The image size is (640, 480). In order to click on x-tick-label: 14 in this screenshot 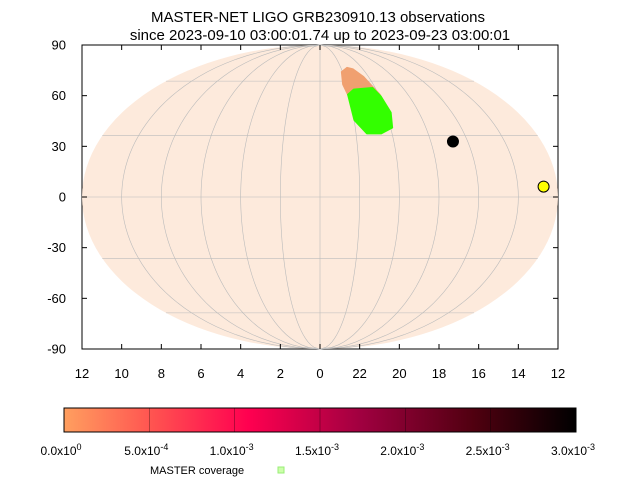, I will do `click(518, 373)`.